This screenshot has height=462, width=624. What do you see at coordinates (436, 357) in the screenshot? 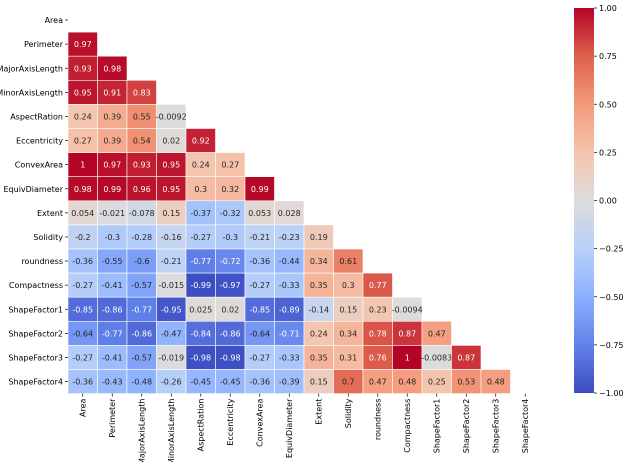
I see `cell-value-label: -0.0083` at bounding box center [436, 357].